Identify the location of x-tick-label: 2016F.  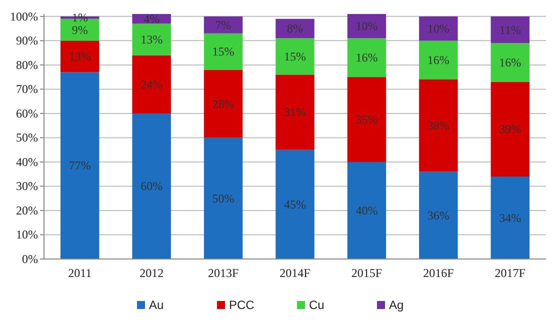
(438, 273).